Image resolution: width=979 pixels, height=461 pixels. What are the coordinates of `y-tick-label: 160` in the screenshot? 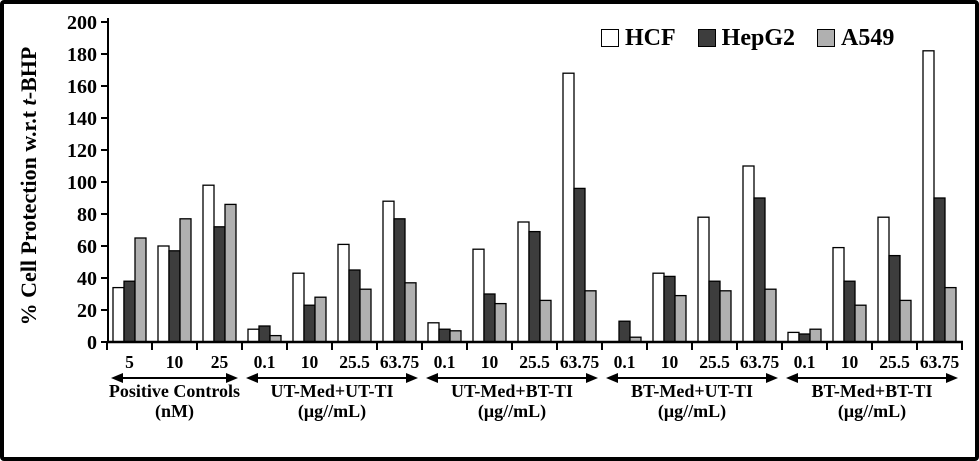 It's located at (82, 87).